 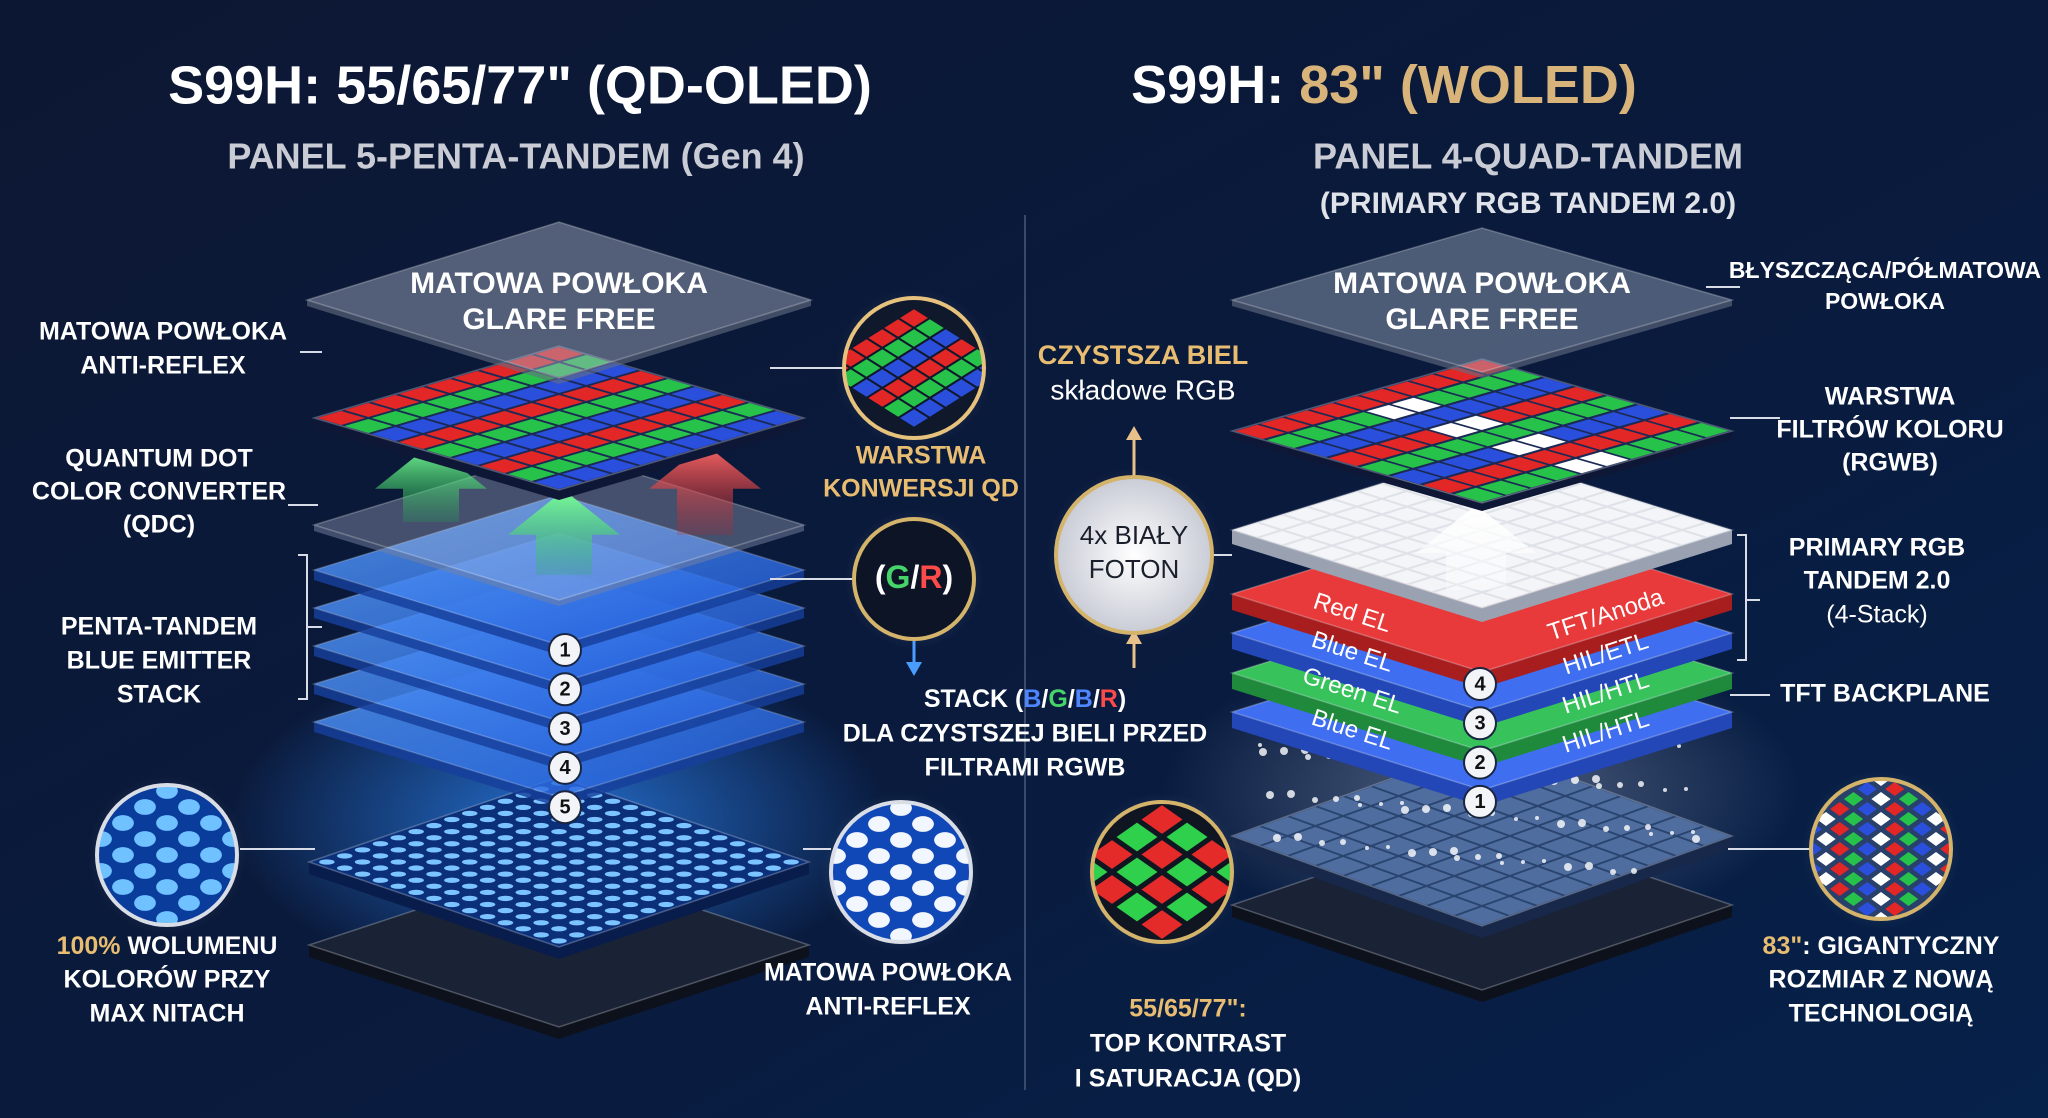 What do you see at coordinates (163, 332) in the screenshot?
I see `label: MATOWA POWŁOKA` at bounding box center [163, 332].